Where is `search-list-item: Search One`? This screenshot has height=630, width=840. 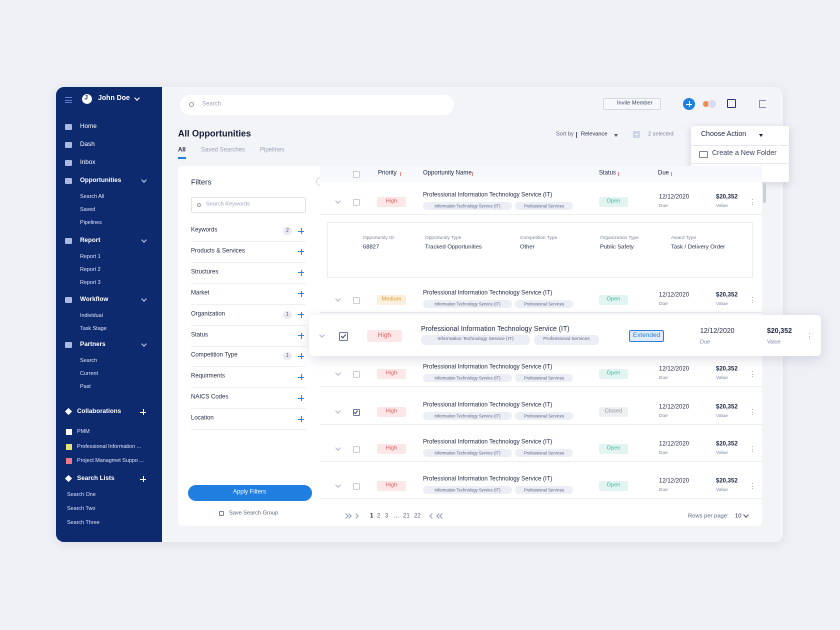 search-list-item: Search One is located at coordinates (81, 494).